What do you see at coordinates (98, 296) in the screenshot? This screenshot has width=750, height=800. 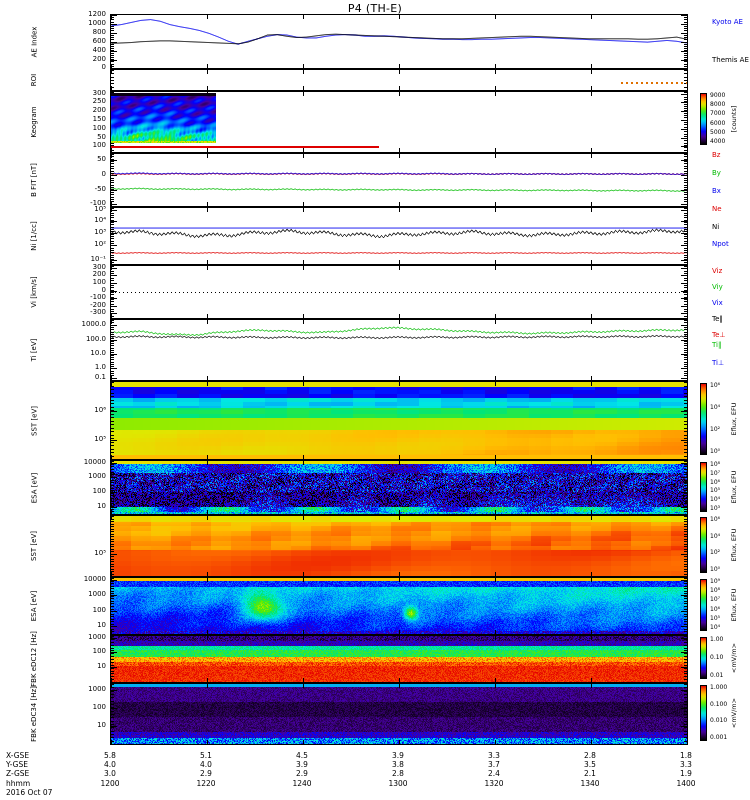 I see `ytick-label: -100` at bounding box center [98, 296].